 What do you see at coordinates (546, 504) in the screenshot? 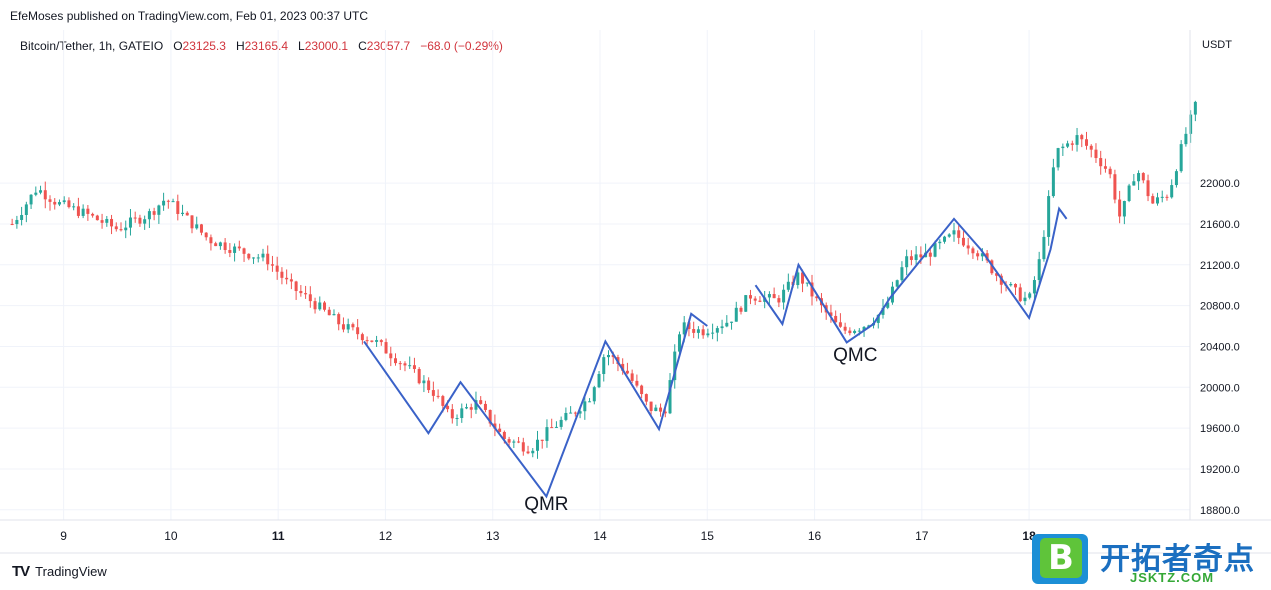
I see `pattern-annotation: QMR` at bounding box center [546, 504].